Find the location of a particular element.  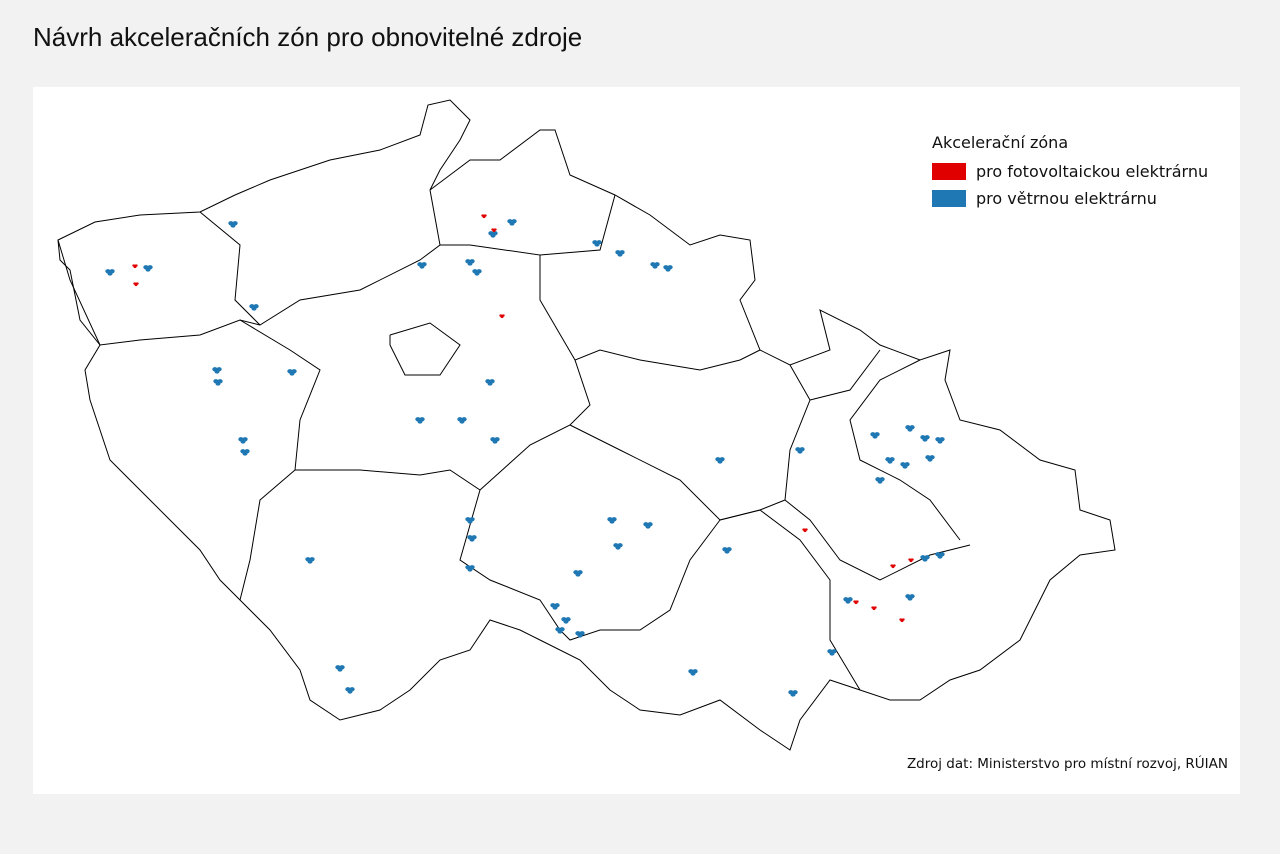

legend-swatch-blue is located at coordinates (949, 198).